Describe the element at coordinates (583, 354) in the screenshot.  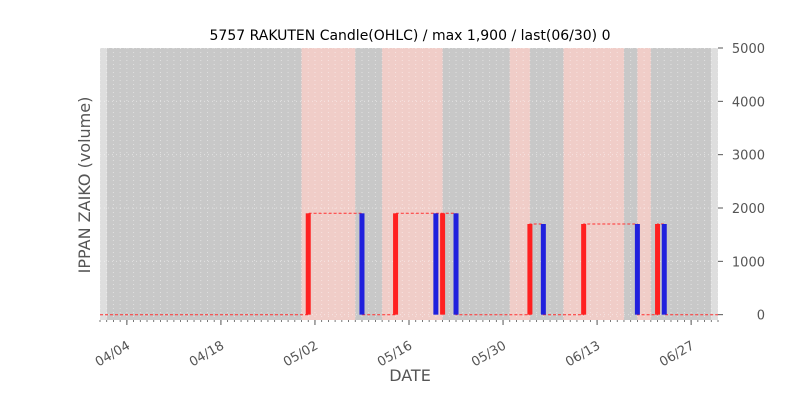
I see `x-tick-label: 06/13` at that location.